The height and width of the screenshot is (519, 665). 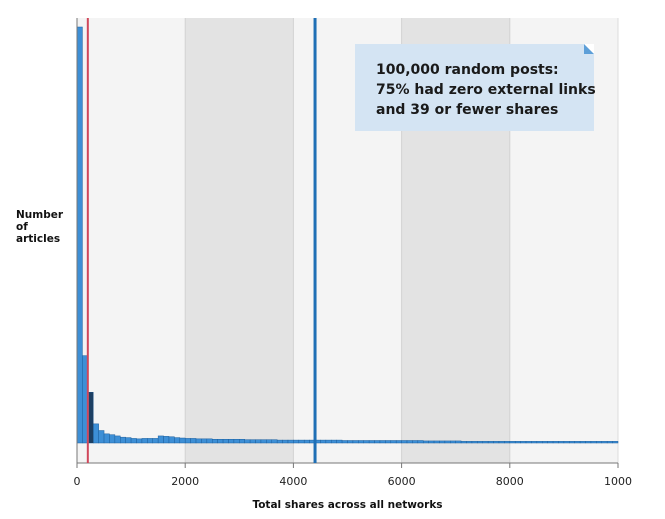 What do you see at coordinates (293, 481) in the screenshot?
I see `x-tick-label: 4000` at bounding box center [293, 481].